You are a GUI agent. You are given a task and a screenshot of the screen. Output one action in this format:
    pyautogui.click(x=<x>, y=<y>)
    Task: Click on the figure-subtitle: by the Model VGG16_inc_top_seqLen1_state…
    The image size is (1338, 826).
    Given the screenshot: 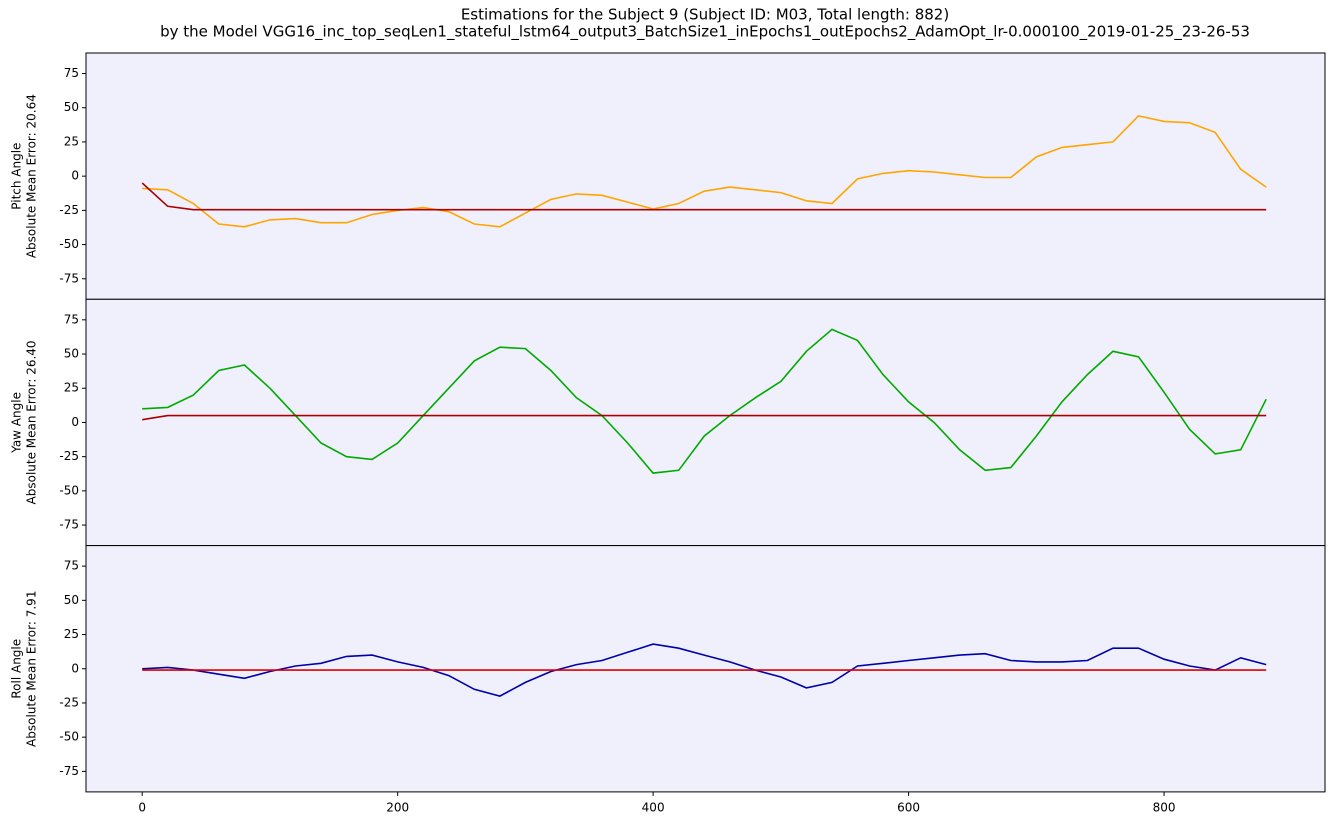 What is the action you would take?
    pyautogui.click(x=705, y=32)
    